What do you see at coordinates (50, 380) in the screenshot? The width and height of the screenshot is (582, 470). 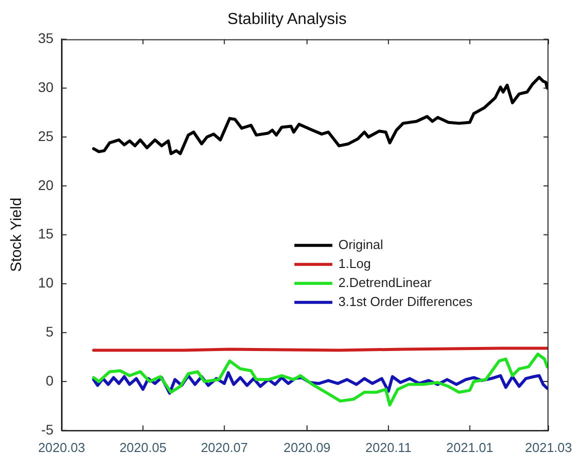 I see `y-tick-label: 0` at bounding box center [50, 380].